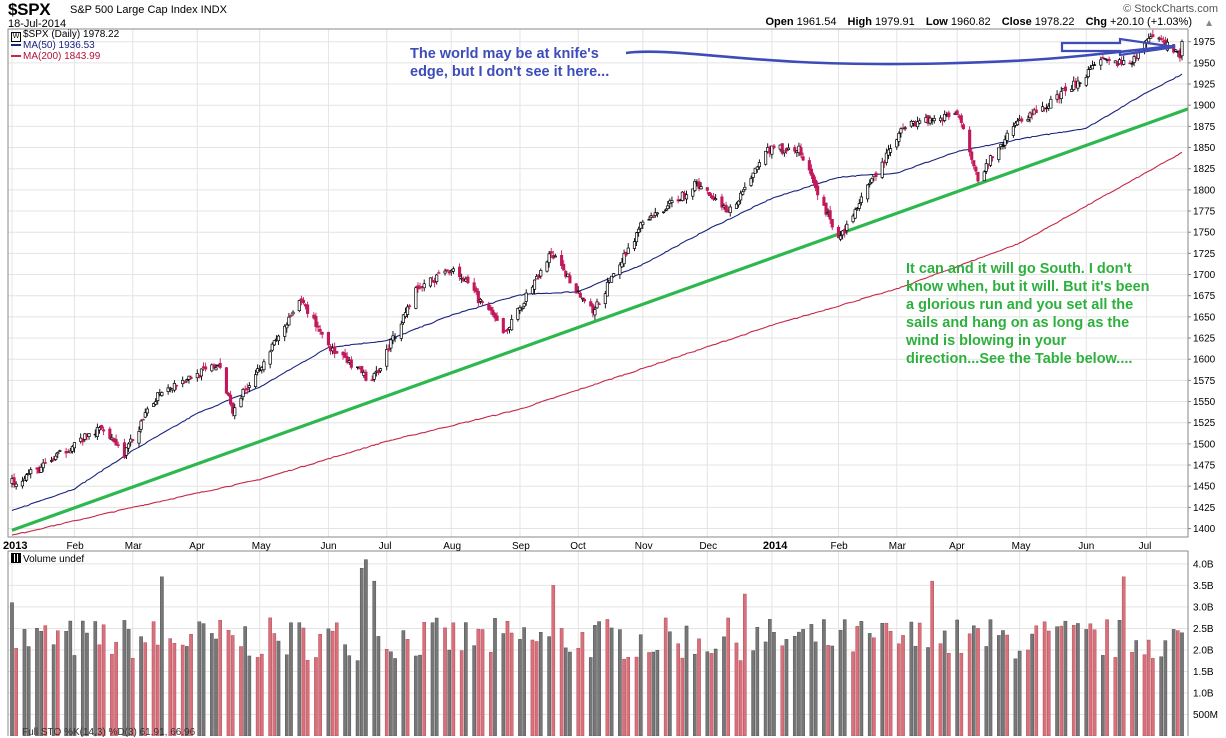 Image resolution: width=1226 pixels, height=738 pixels. I want to click on close-value: 1978.22, so click(1054, 22).